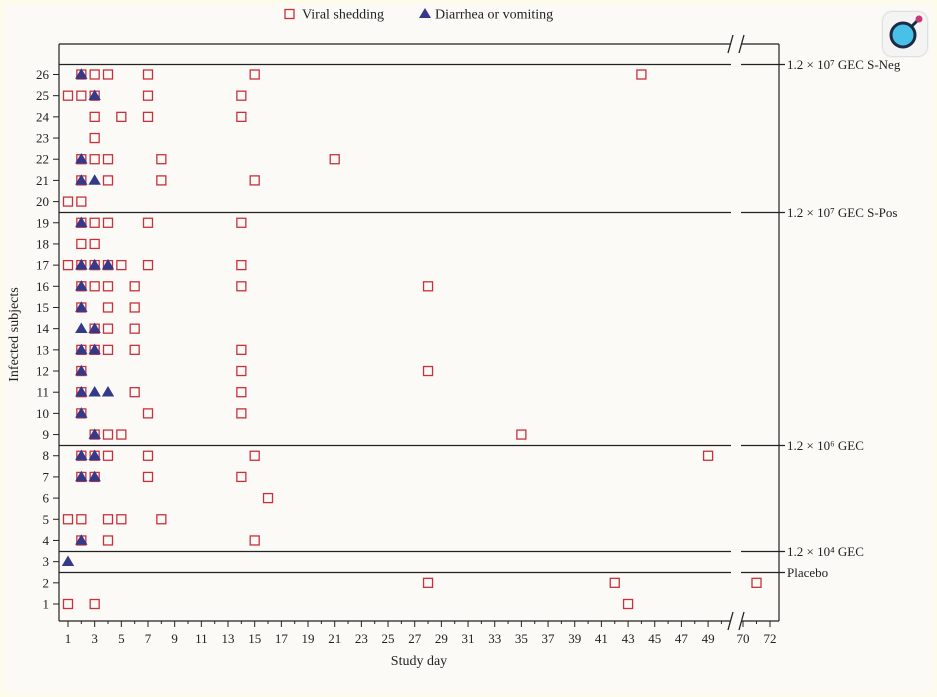 The image size is (937, 697). Describe the element at coordinates (42, 349) in the screenshot. I see `y-tick-label: 13` at that location.